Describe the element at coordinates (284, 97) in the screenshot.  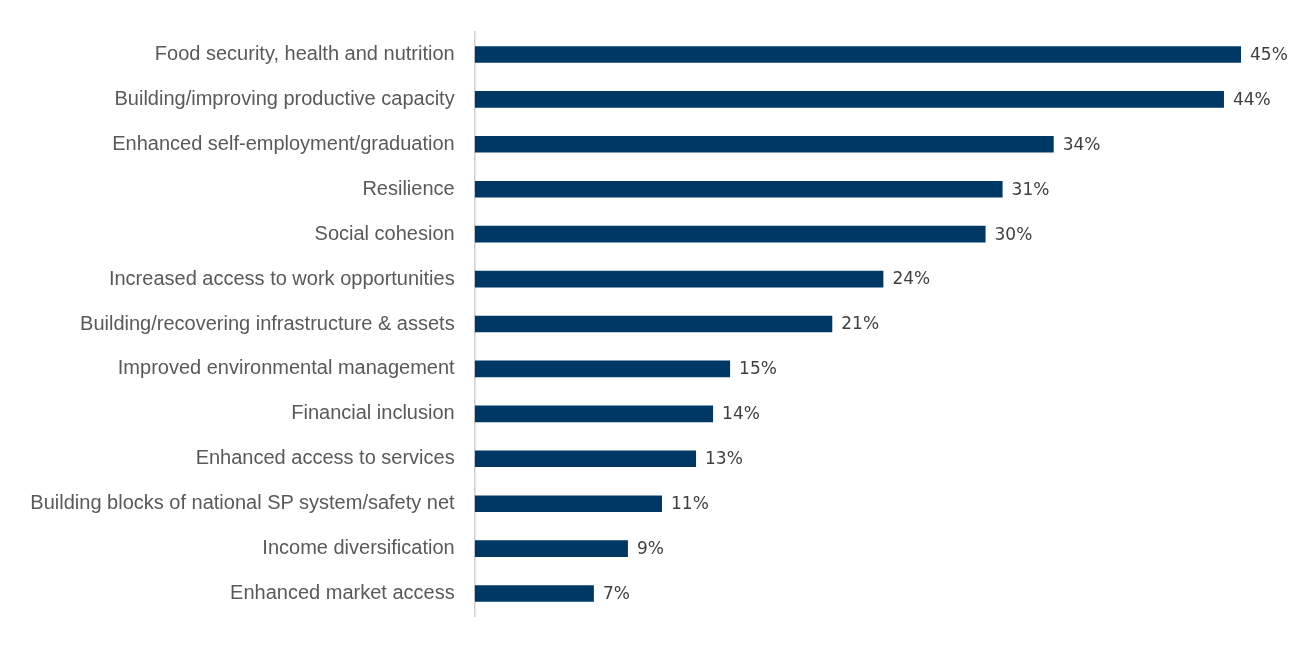
I see `y-tick-label: Building/improving productive capacity` at that location.